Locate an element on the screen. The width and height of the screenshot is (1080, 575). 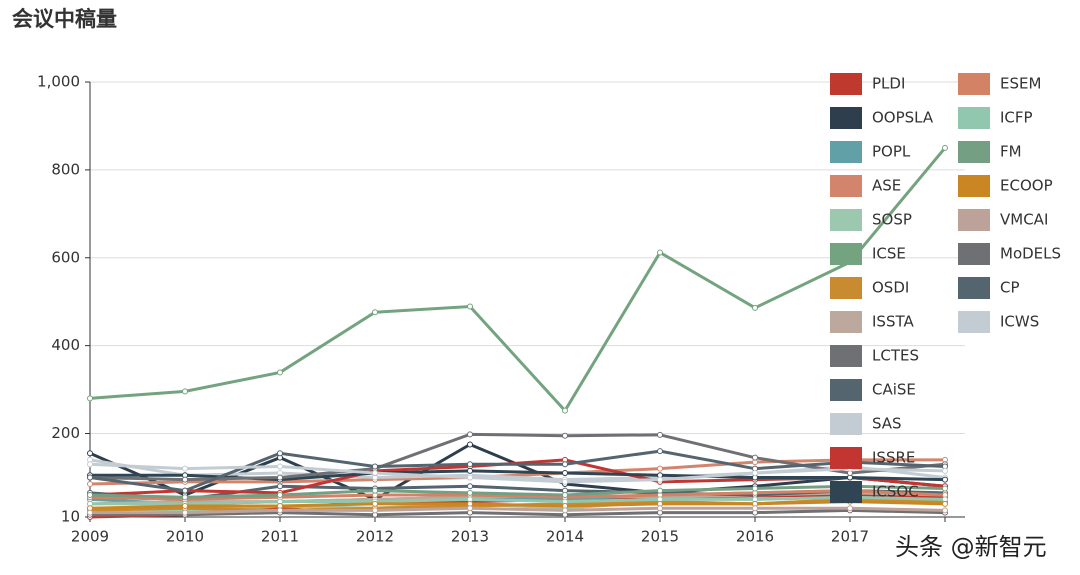
y-tick-label: 200 is located at coordinates (65, 433).